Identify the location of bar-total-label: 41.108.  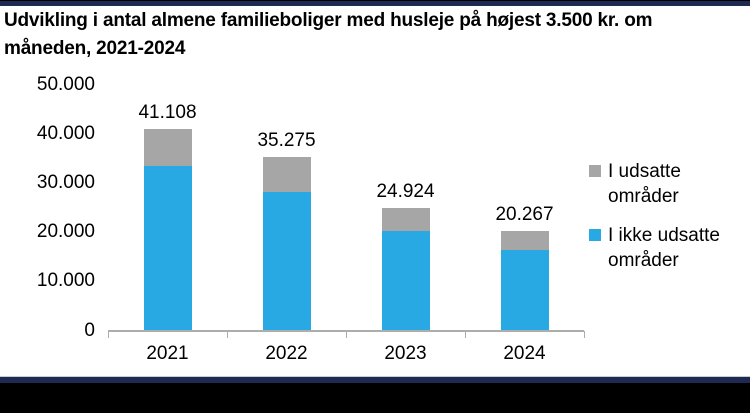
(167, 112).